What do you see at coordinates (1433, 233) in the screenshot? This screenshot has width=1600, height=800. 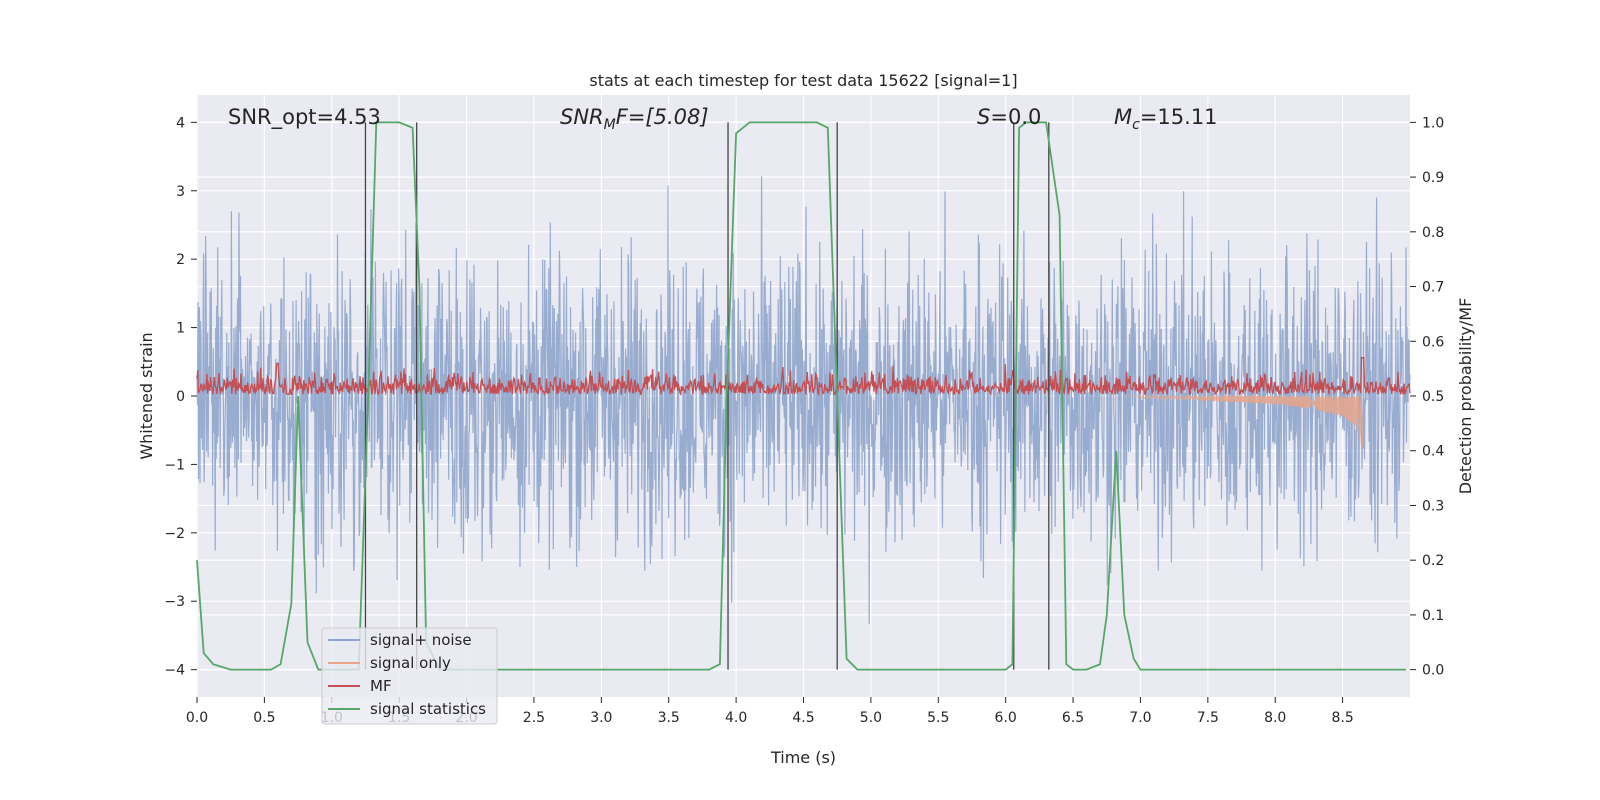 I see `y-right-tick-label: 0.8` at bounding box center [1433, 233].